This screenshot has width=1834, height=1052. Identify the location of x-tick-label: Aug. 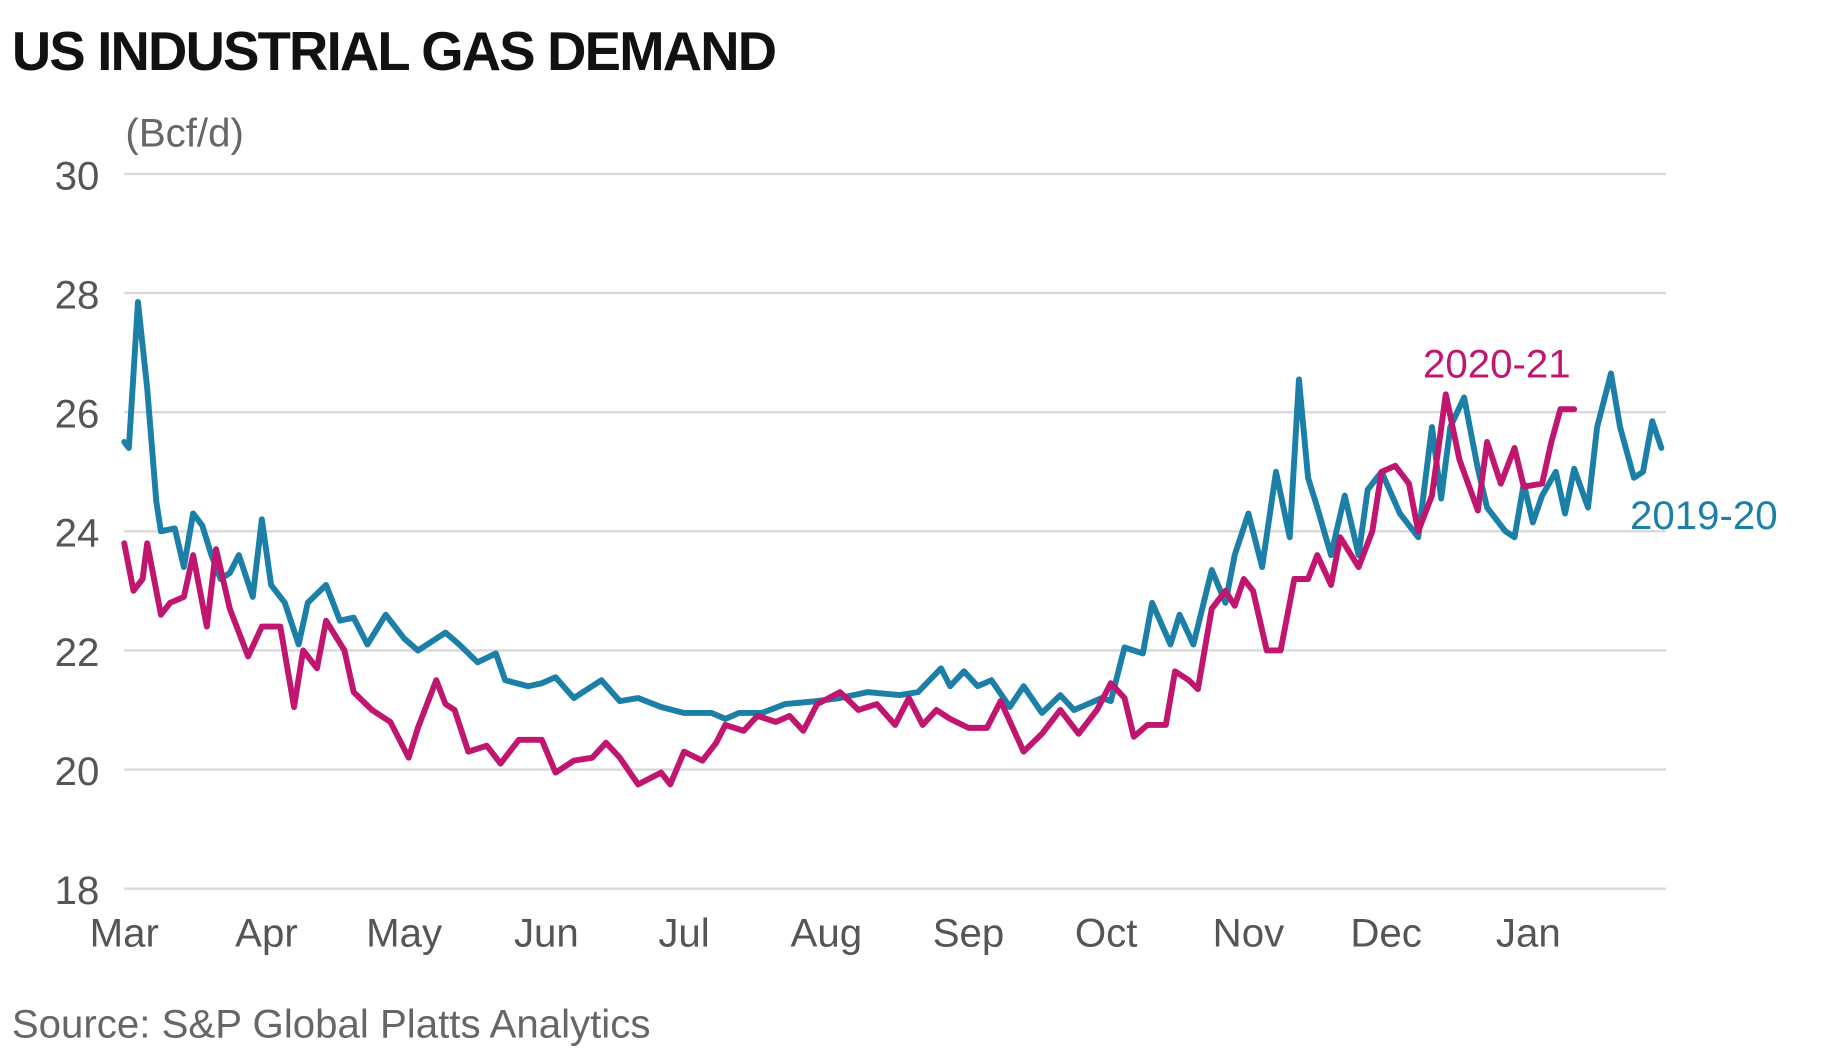
(827, 933).